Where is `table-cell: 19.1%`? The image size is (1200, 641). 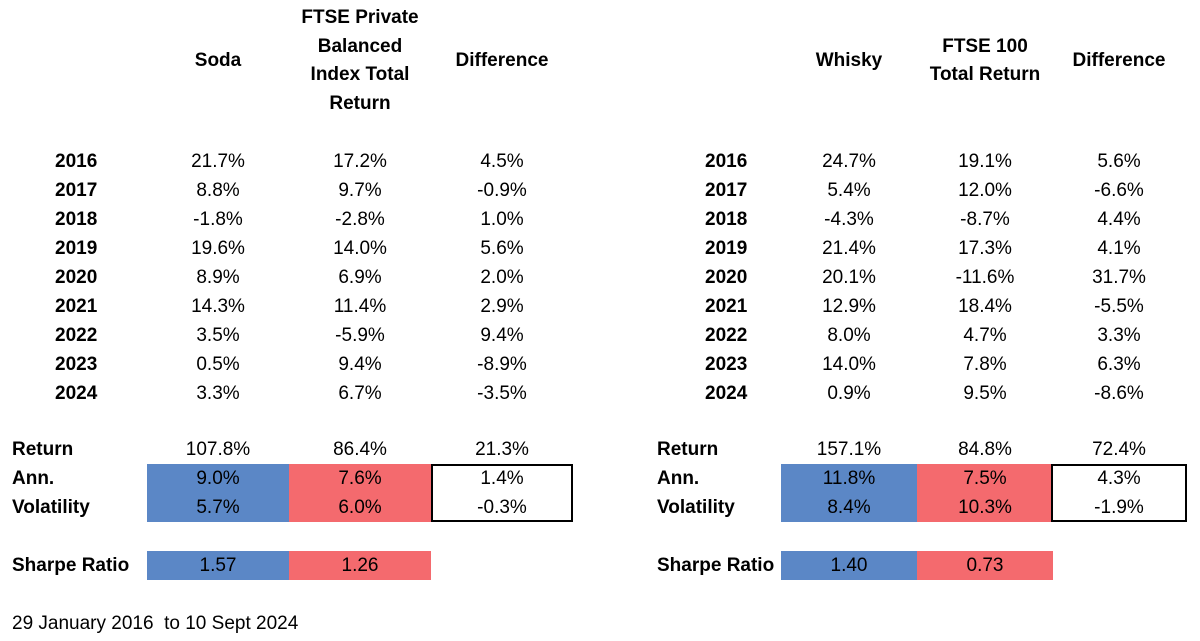
table-cell: 19.1% is located at coordinates (985, 161).